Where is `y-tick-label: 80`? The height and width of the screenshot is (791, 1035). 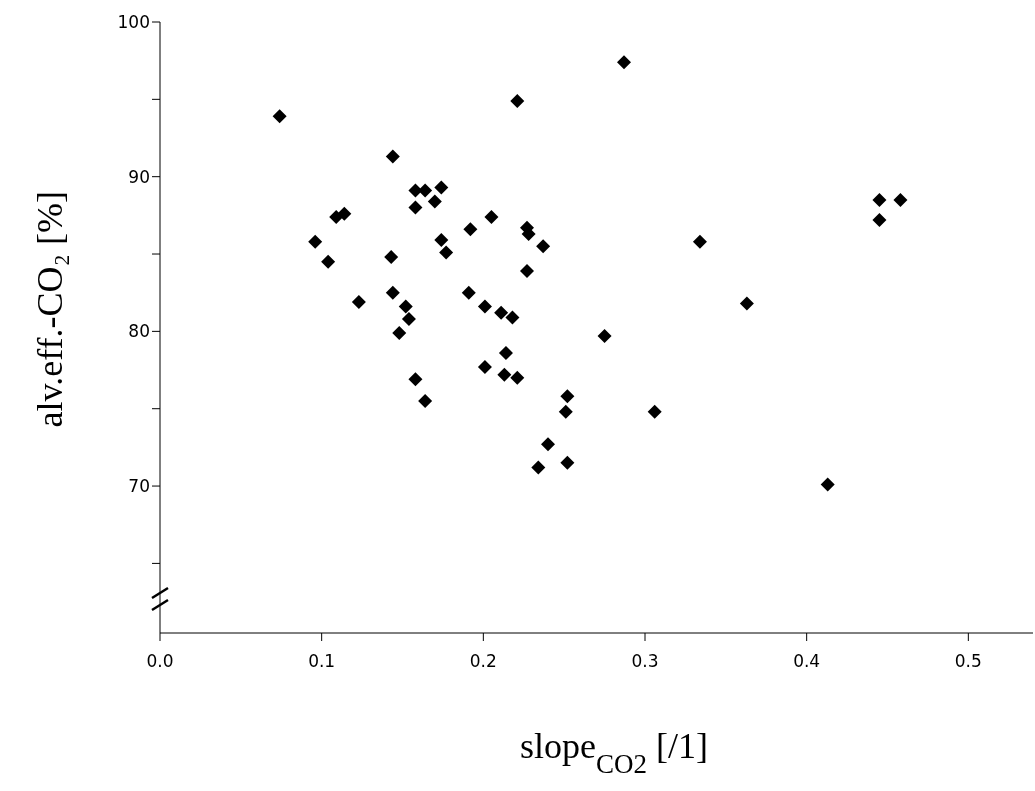
y-tick-label: 80 is located at coordinates (139, 331).